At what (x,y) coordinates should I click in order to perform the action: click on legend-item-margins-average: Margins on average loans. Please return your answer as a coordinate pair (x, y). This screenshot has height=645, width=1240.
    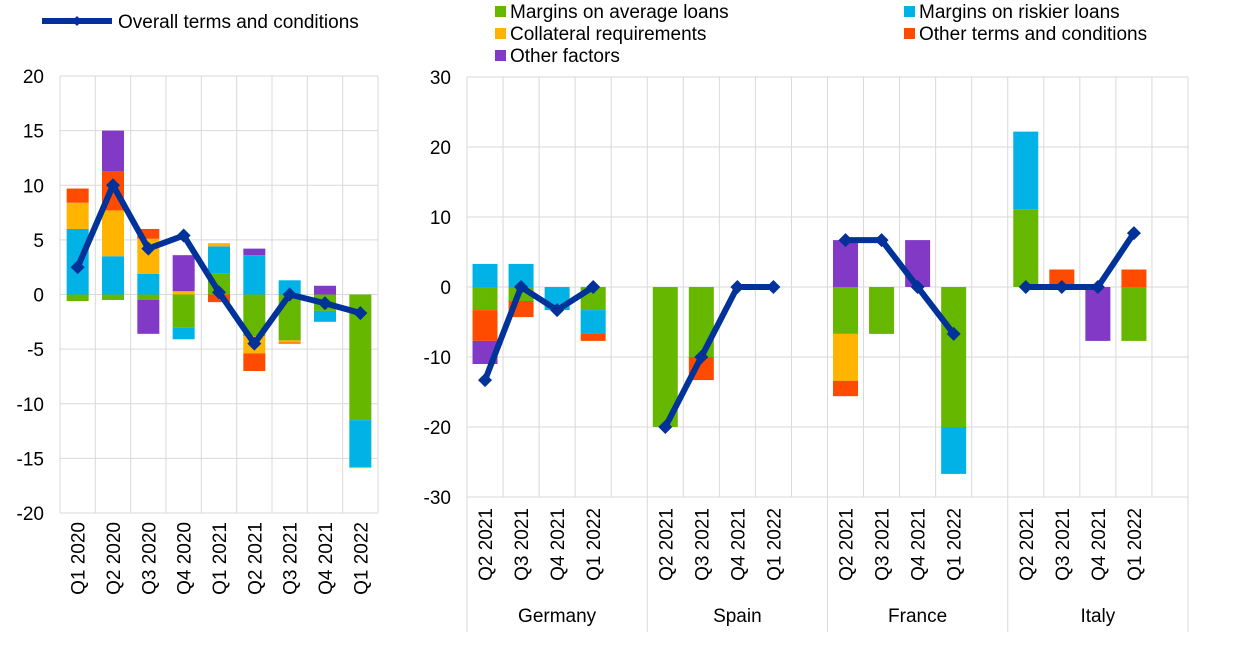
    Looking at the image, I should click on (612, 12).